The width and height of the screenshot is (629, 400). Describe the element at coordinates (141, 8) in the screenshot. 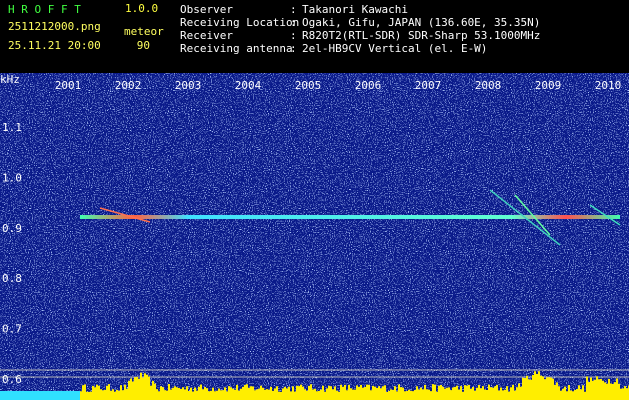

I see `version: 1.0.0` at that location.